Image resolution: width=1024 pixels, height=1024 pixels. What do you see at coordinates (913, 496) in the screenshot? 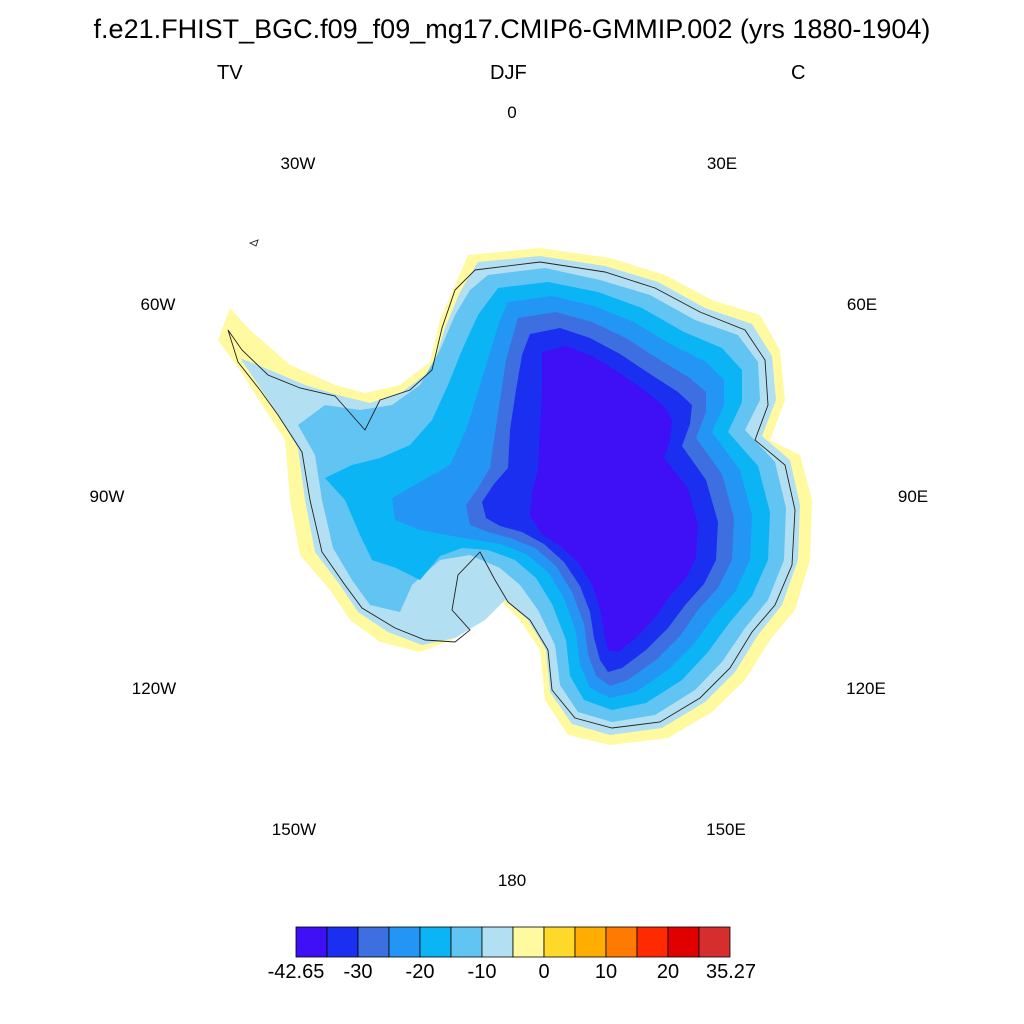
I see `lon-label-90e: 90E` at bounding box center [913, 496].